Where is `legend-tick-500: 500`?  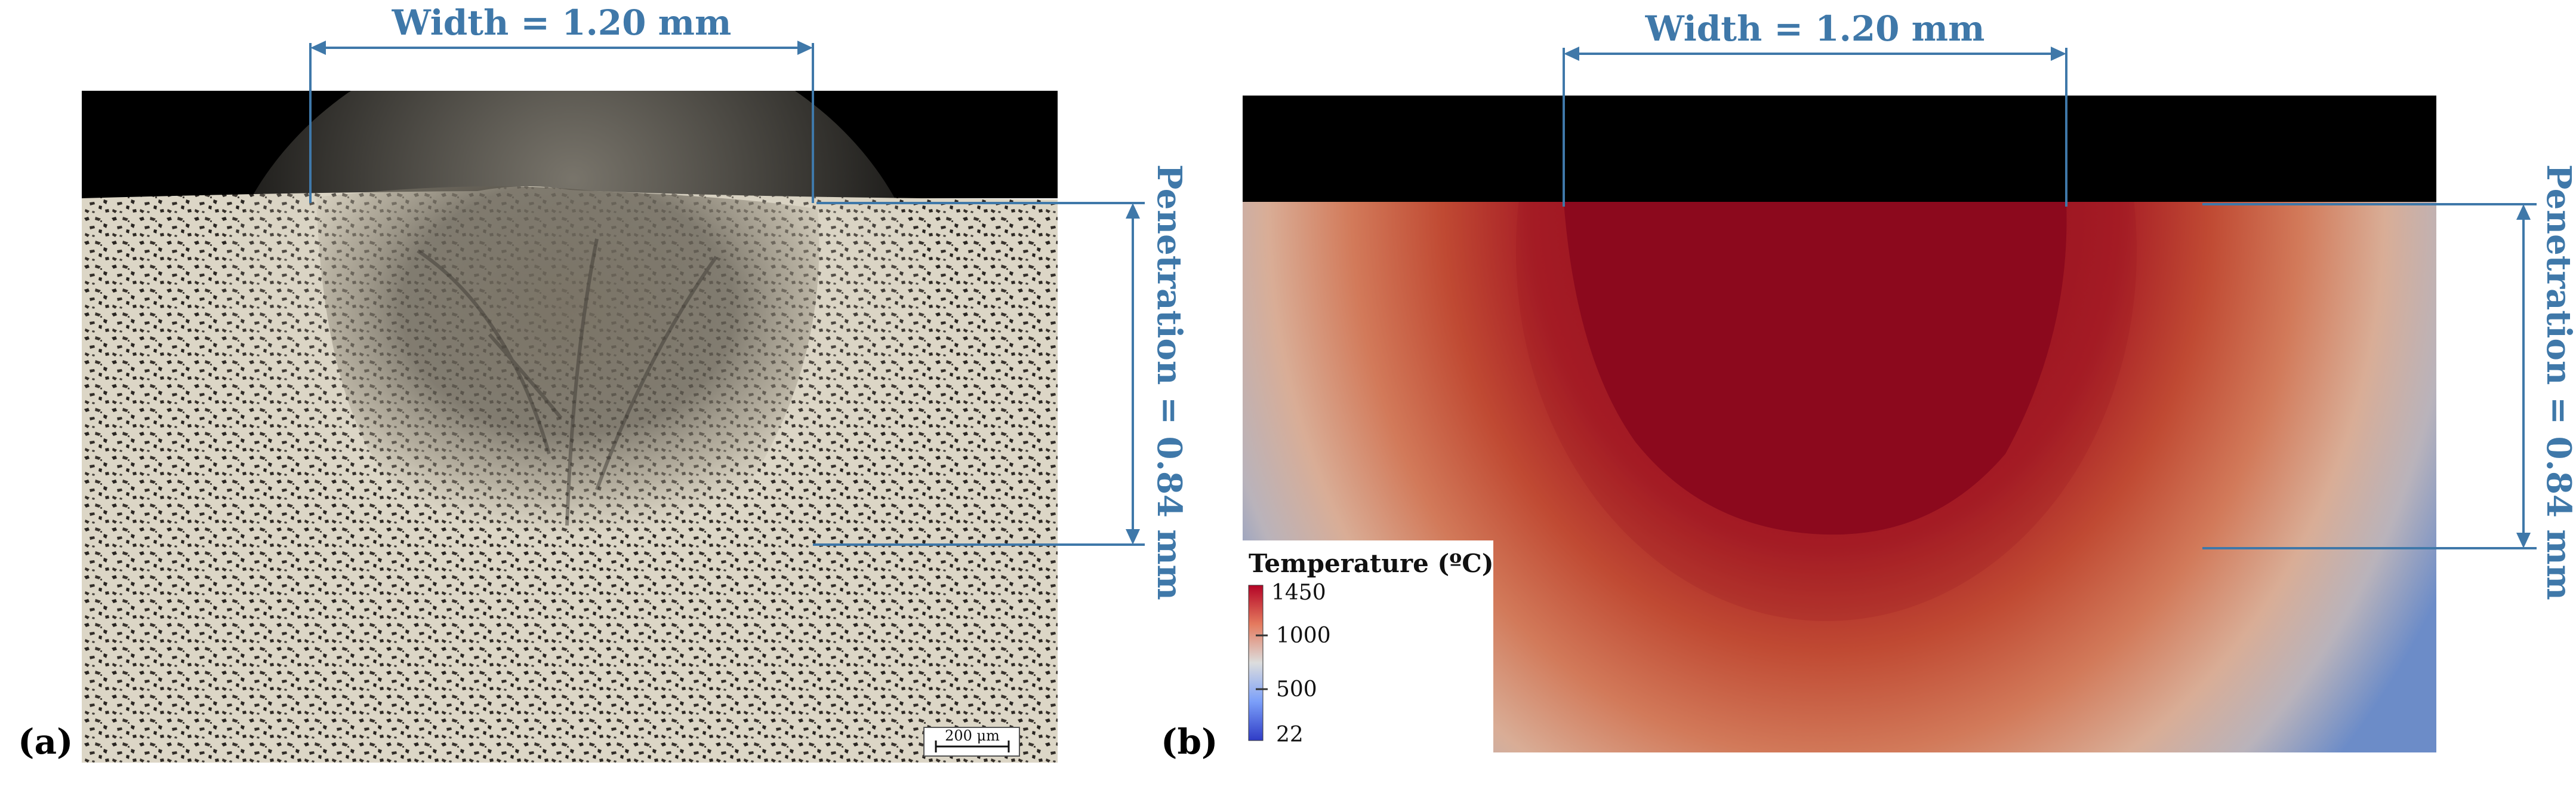 legend-tick-500: 500 is located at coordinates (1296, 689).